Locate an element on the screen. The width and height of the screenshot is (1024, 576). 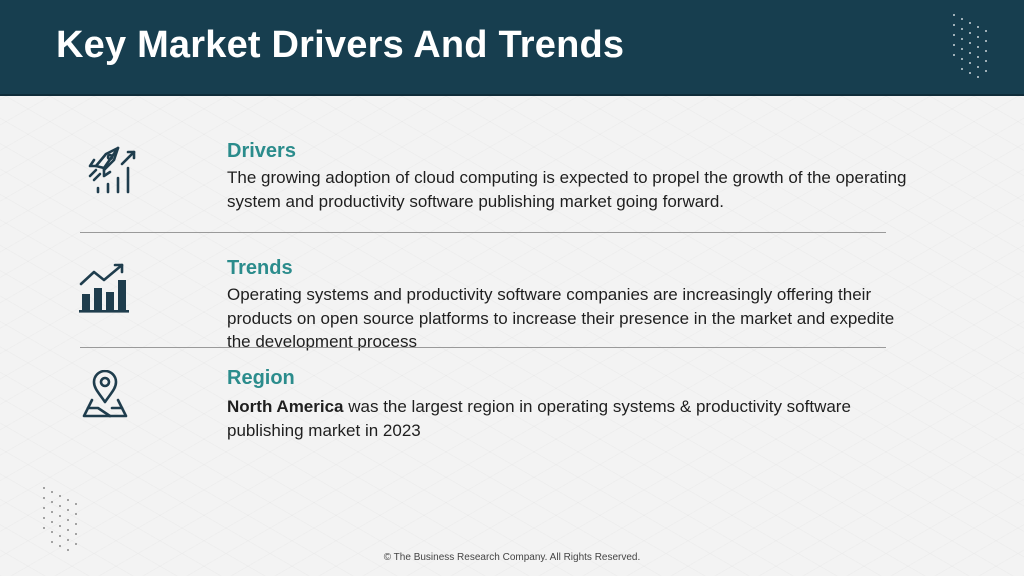
rocket-growth-icon is located at coordinates (114, 170).